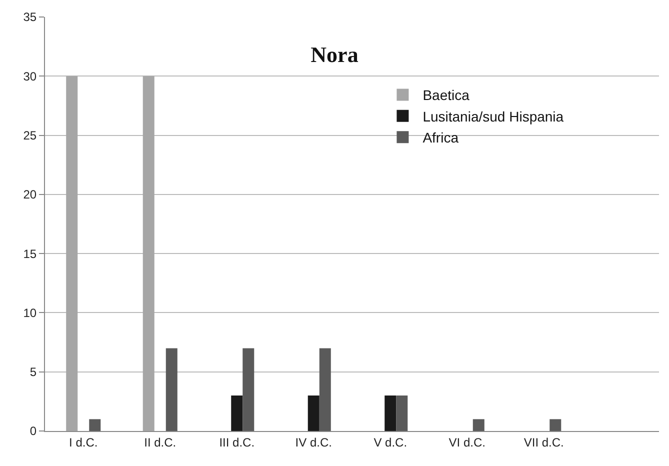  I want to click on x-tick-label: VI d.C., so click(467, 442).